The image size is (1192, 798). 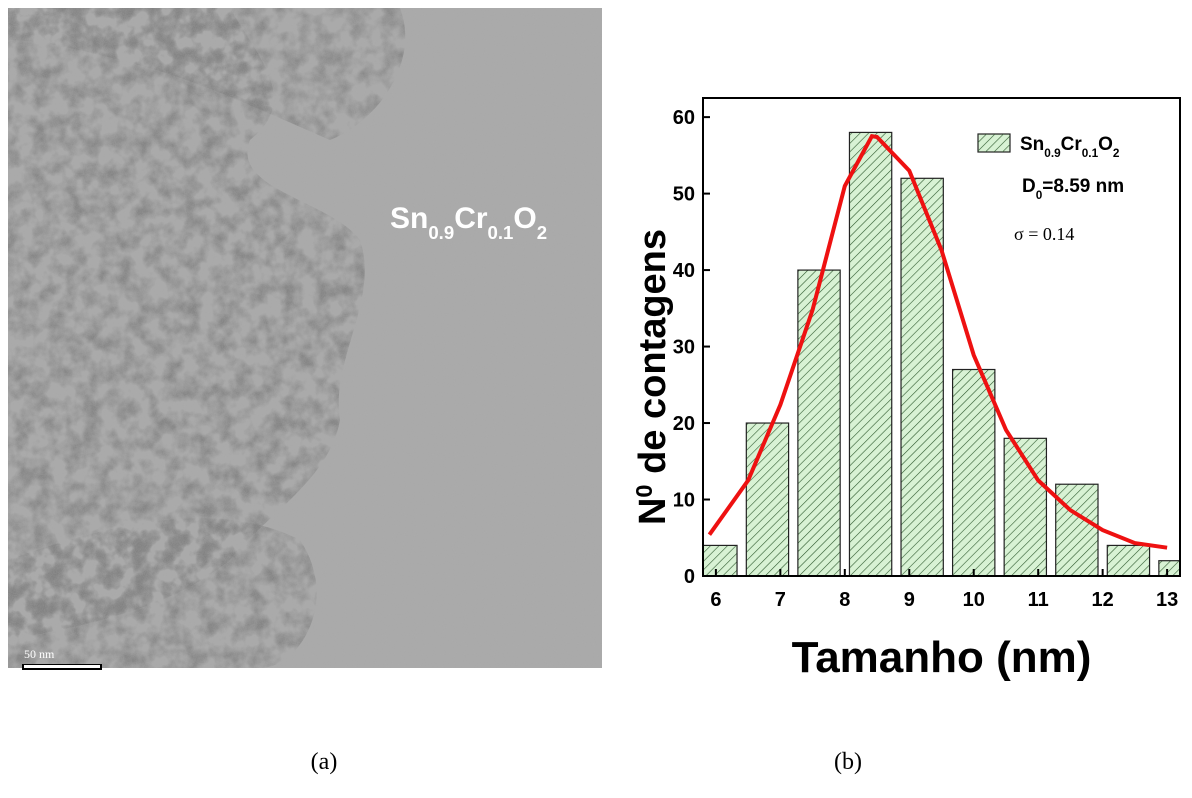 What do you see at coordinates (684, 348) in the screenshot?
I see `y-tick-label: 30` at bounding box center [684, 348].